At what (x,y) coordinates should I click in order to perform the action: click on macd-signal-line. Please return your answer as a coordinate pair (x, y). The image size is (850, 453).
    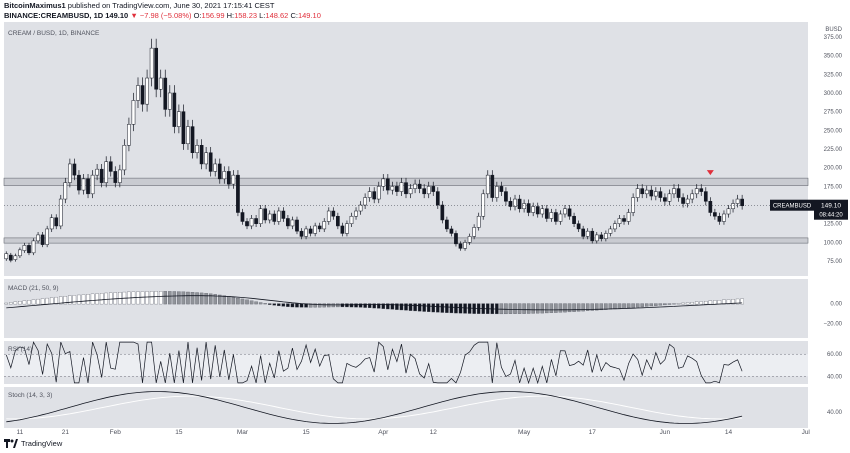
    Looking at the image, I should click on (374, 303).